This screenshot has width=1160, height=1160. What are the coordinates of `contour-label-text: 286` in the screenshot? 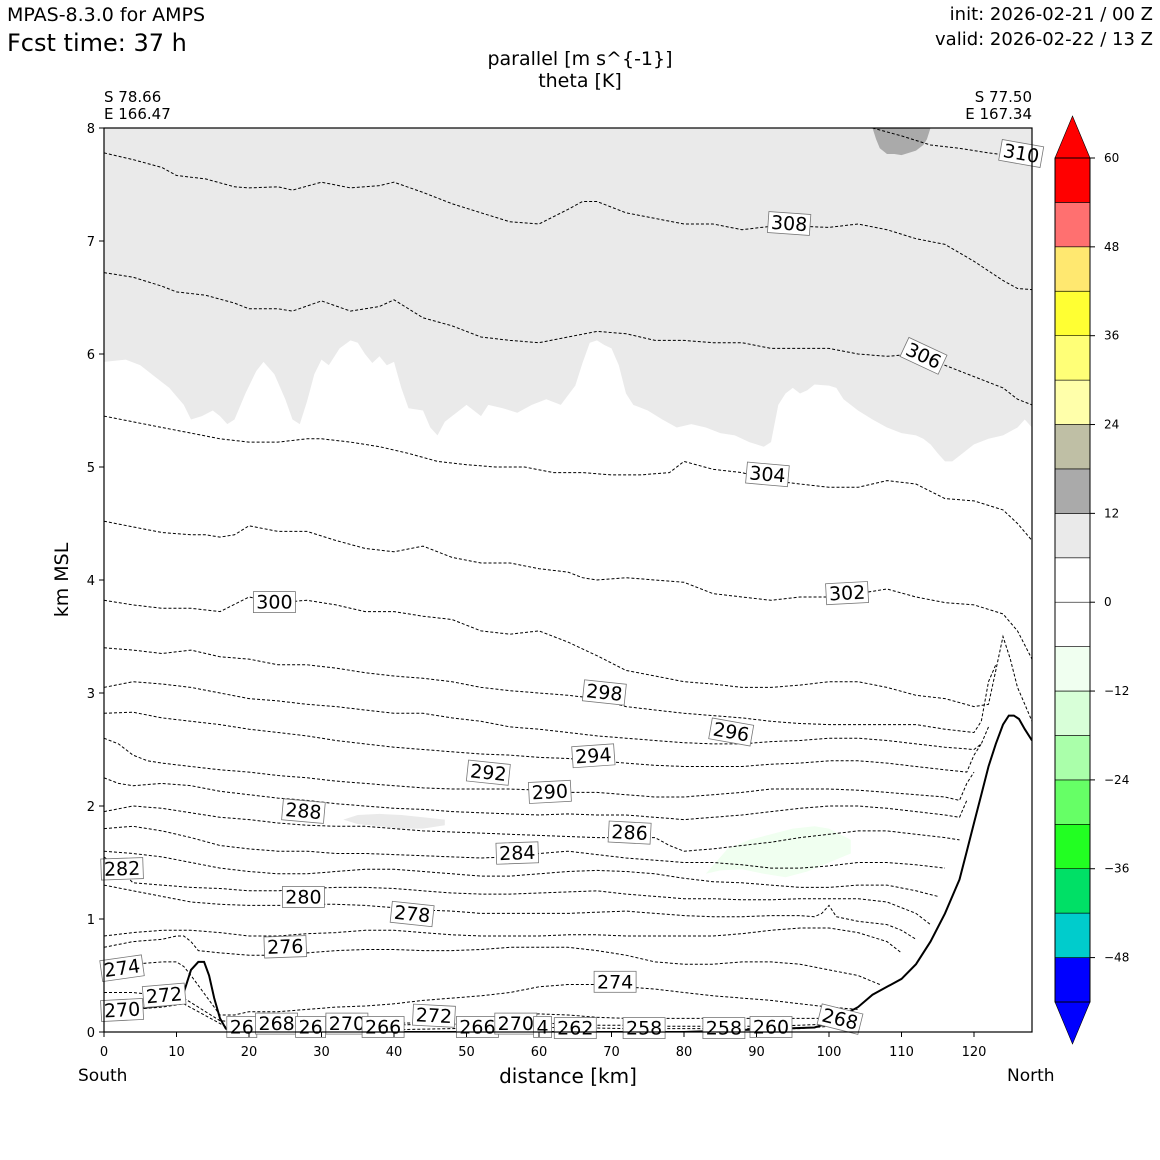 It's located at (629, 833).